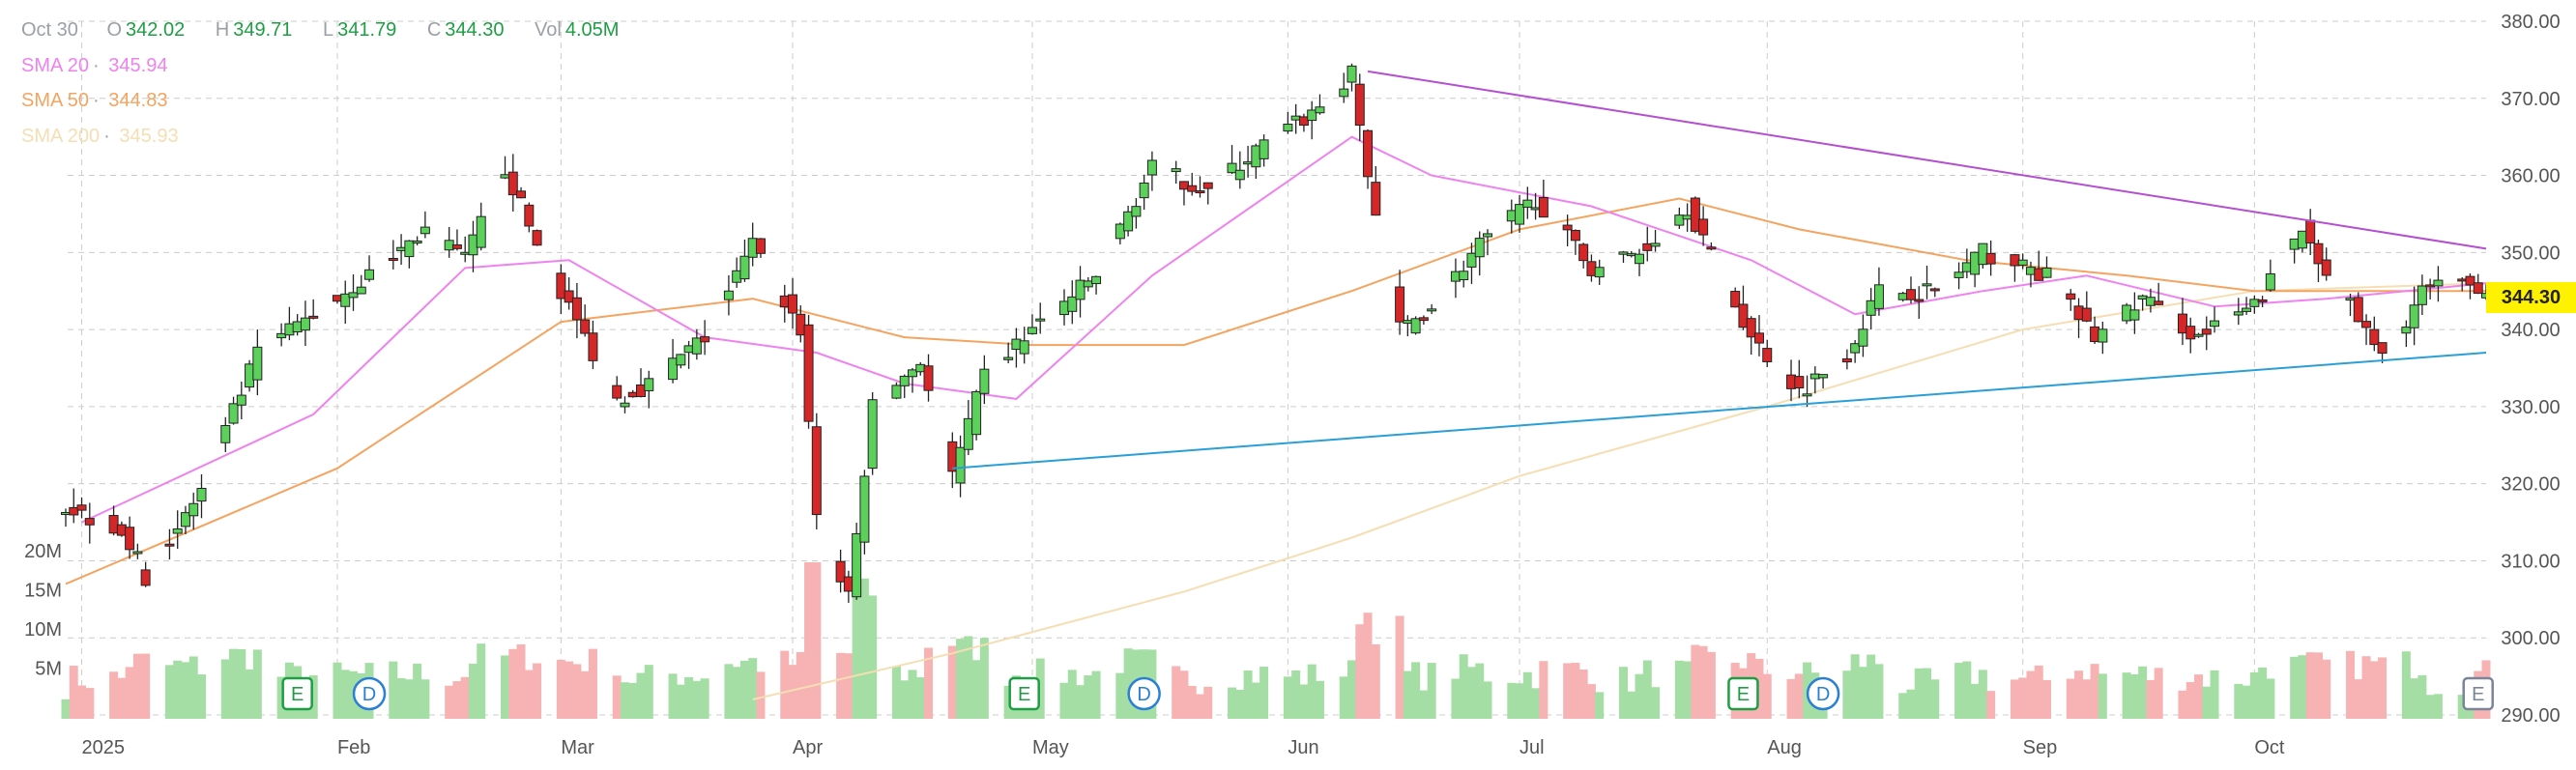  What do you see at coordinates (2530, 407) in the screenshot?
I see `price-tick-label: 330.00` at bounding box center [2530, 407].